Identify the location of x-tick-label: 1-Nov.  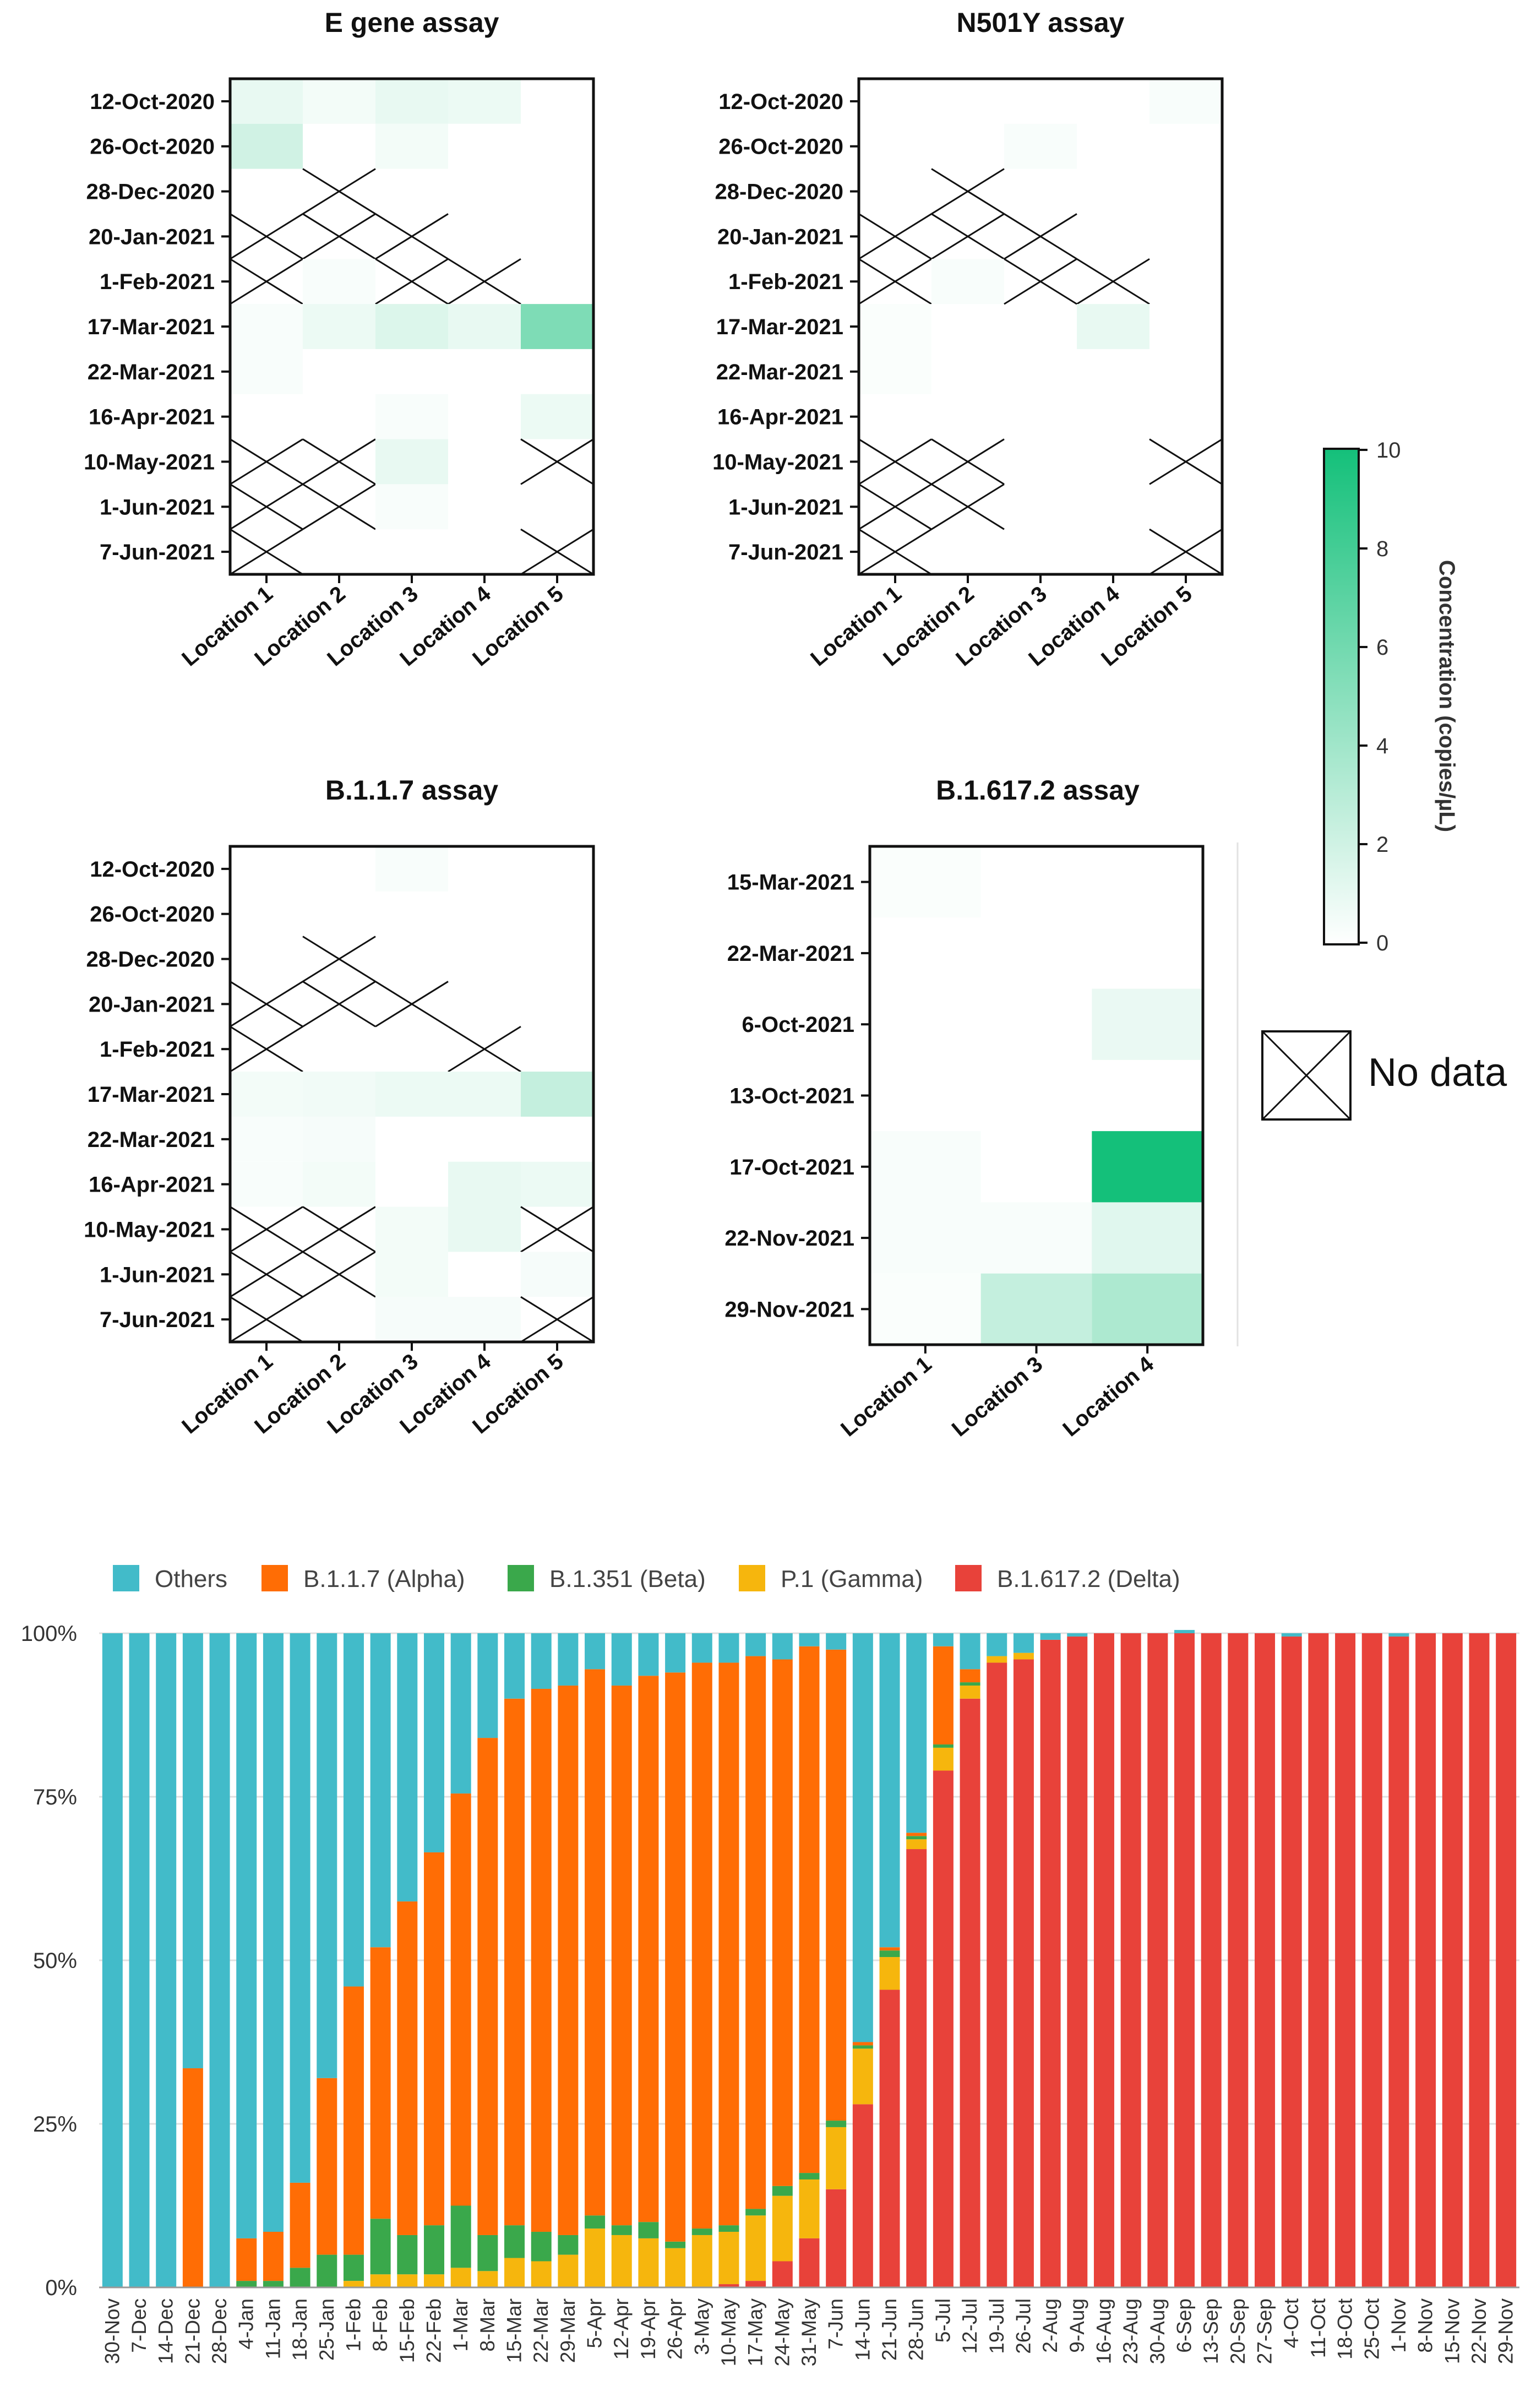
(1398, 2325).